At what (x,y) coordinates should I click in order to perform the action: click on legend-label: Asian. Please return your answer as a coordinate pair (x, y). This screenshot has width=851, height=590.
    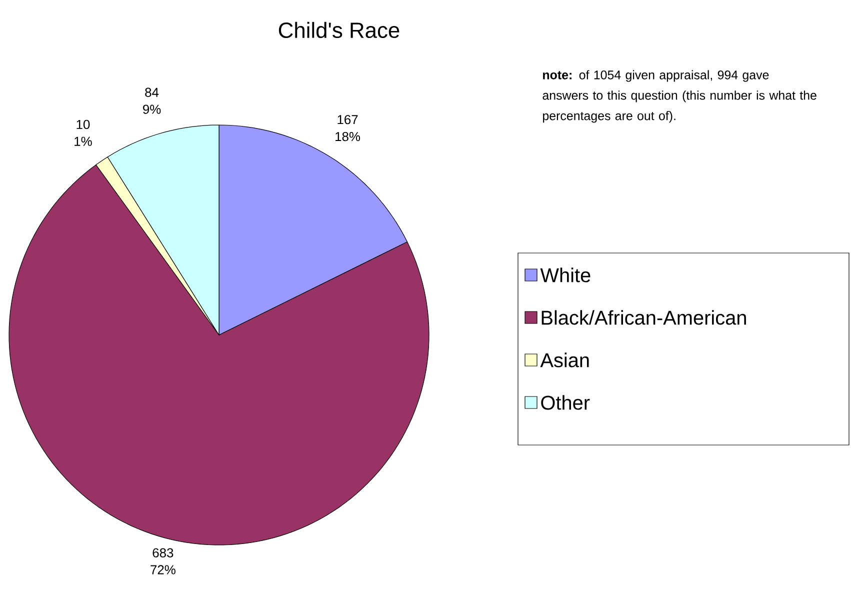
    Looking at the image, I should click on (564, 360).